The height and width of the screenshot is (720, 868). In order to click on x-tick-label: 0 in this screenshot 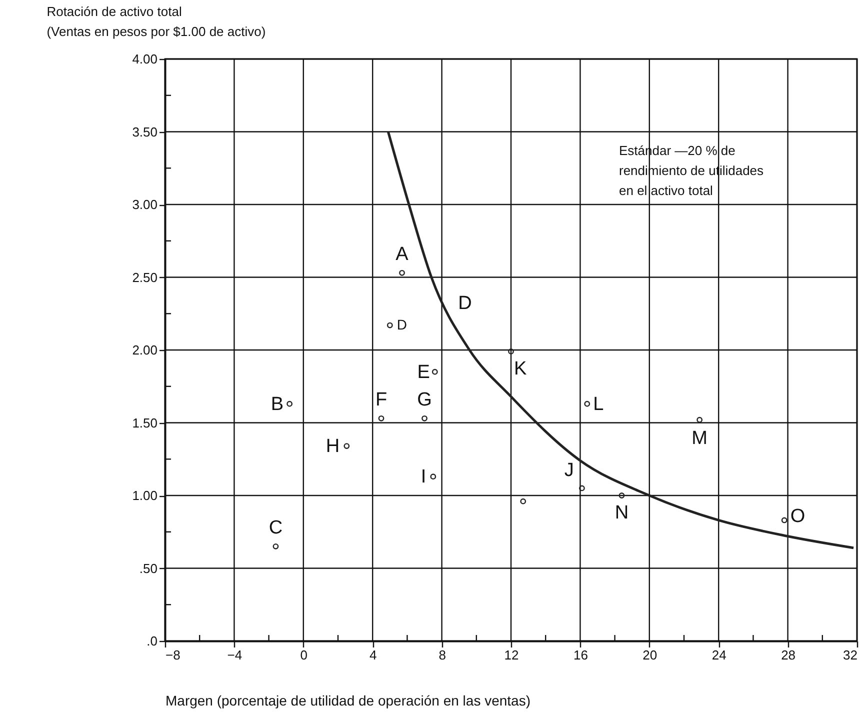, I will do `click(304, 655)`.